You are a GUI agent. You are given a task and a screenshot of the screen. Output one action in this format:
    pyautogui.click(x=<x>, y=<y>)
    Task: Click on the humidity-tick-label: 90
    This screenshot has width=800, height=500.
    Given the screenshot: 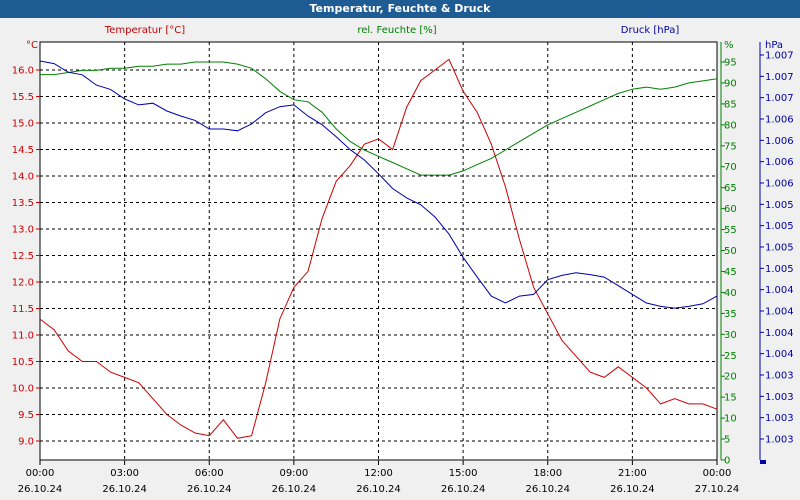 What is the action you would take?
    pyautogui.click(x=730, y=83)
    